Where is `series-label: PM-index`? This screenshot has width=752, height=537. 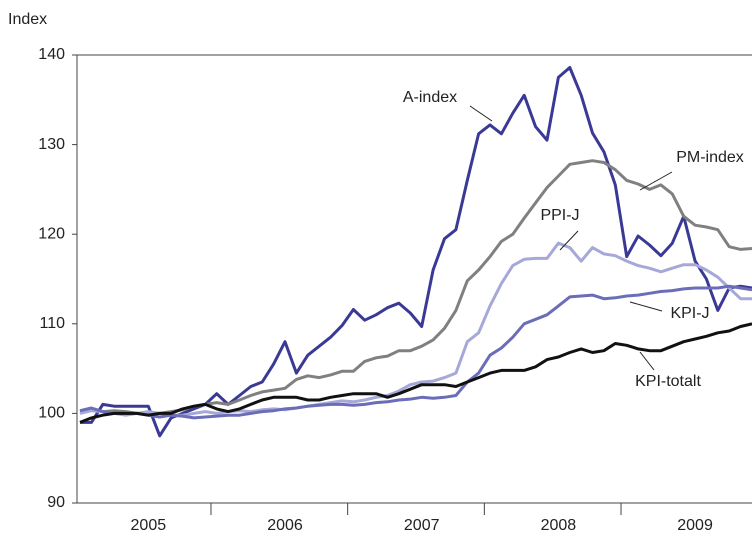 series-label: PM-index is located at coordinates (710, 157).